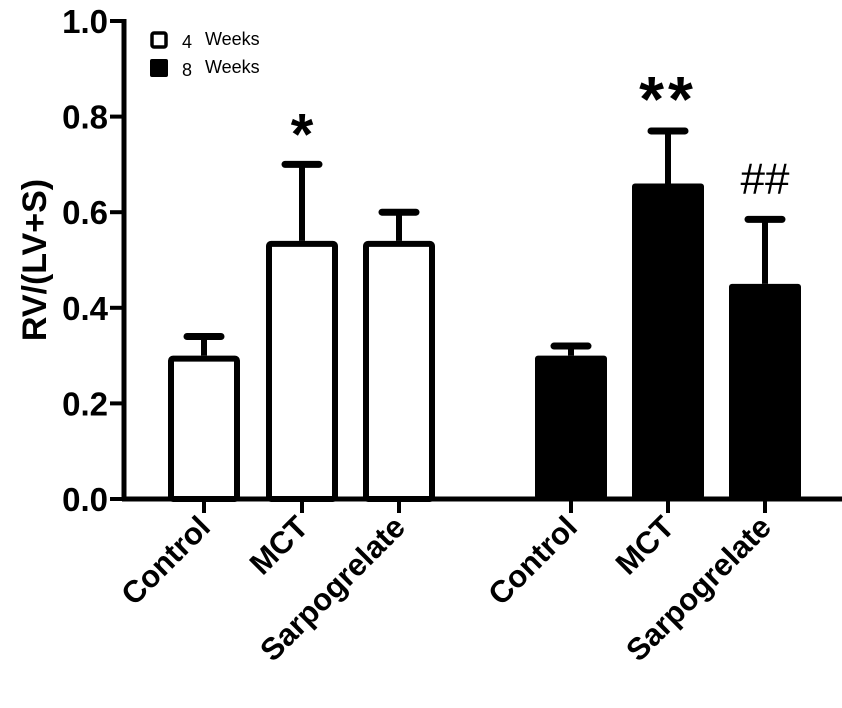  Describe the element at coordinates (85, 499) in the screenshot. I see `y-tick-label: 0.0` at that location.